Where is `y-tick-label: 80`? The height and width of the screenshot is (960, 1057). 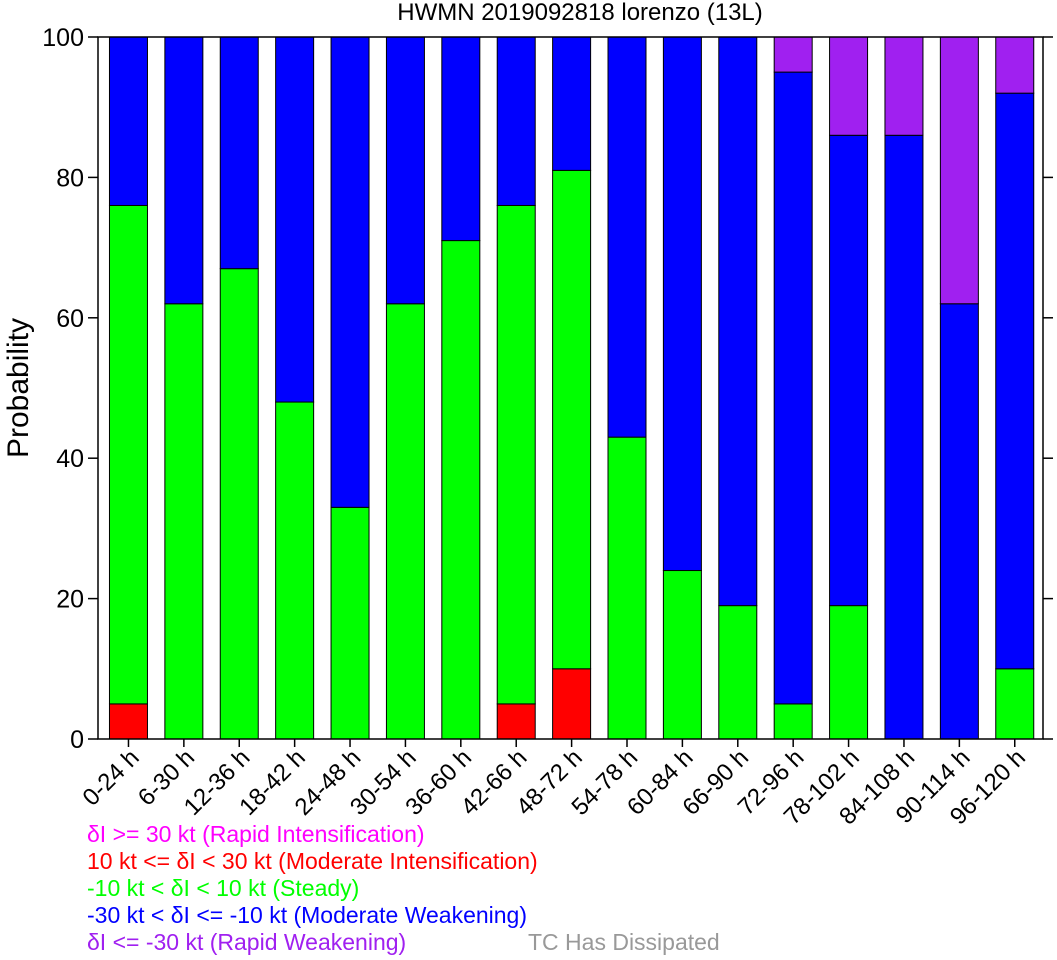
y-tick-label: 80 is located at coordinates (70, 178).